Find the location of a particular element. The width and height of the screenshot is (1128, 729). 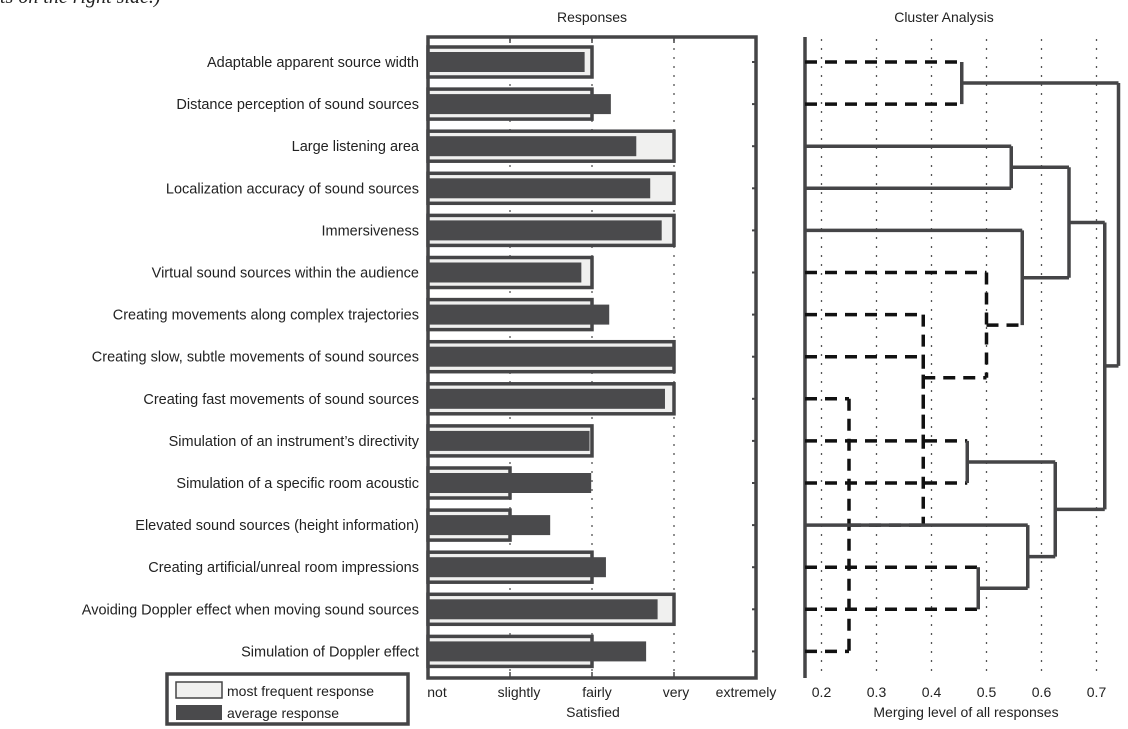

responses-x-tick-label: extremely is located at coordinates (746, 692).